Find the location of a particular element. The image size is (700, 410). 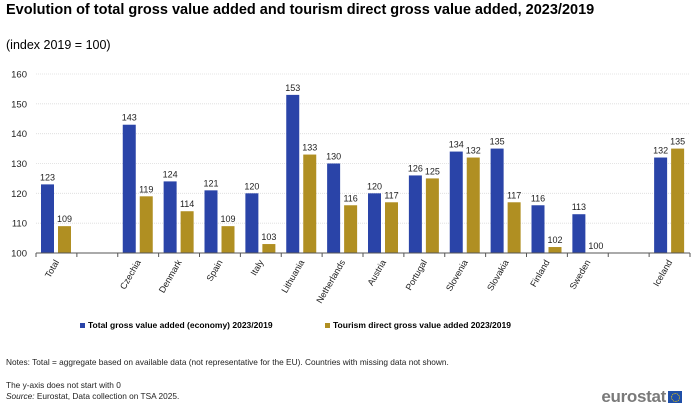

source-text: Eurostat, Data collection on TSA 2025. is located at coordinates (107, 396).